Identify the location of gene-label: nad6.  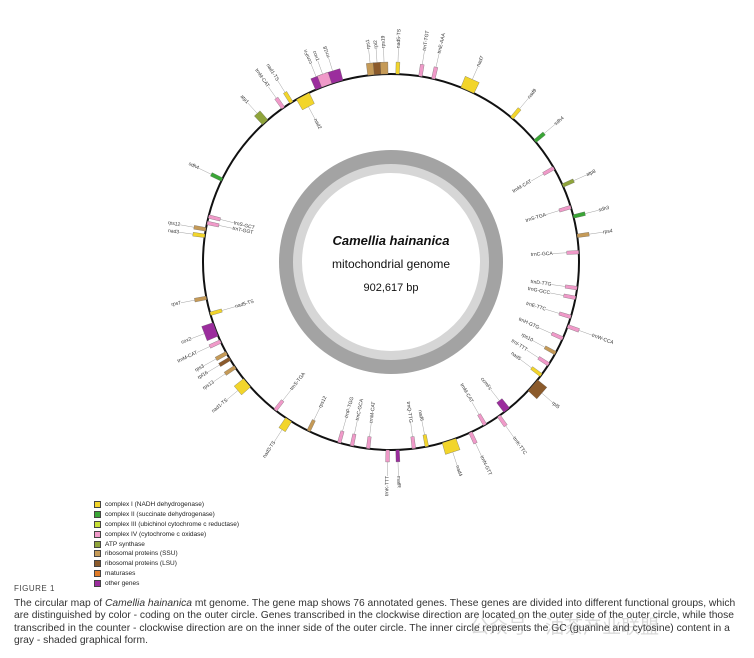
(421, 416).